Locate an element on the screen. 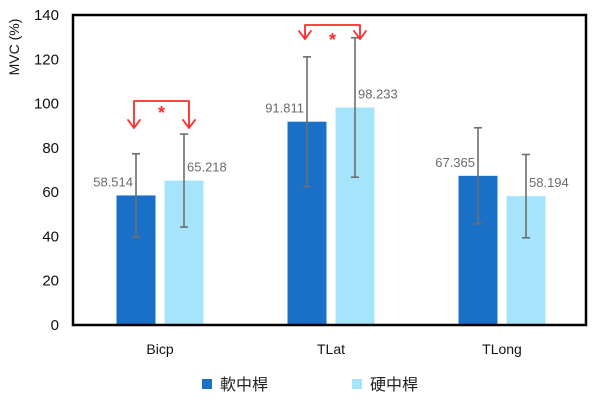 The image size is (600, 401). data-value-label: 65.218 is located at coordinates (207, 167).